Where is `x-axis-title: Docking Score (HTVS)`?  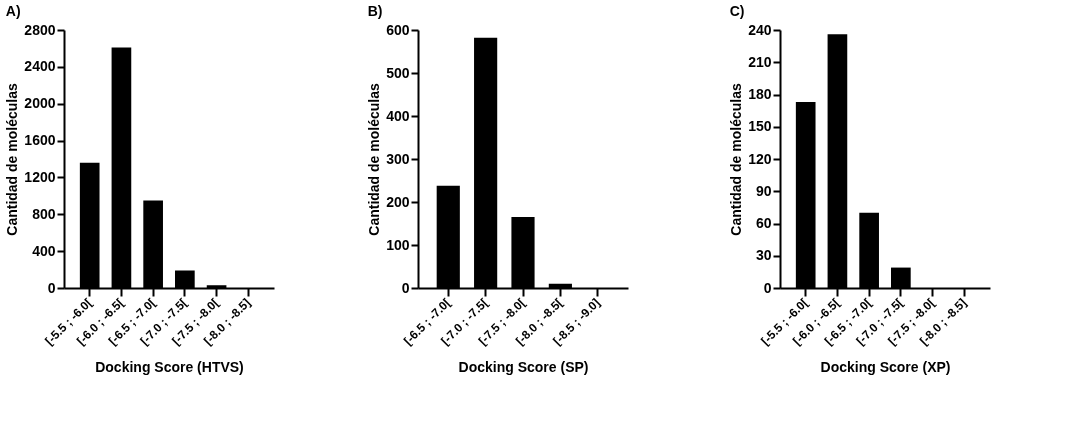 x-axis-title: Docking Score (HTVS) is located at coordinates (169, 367).